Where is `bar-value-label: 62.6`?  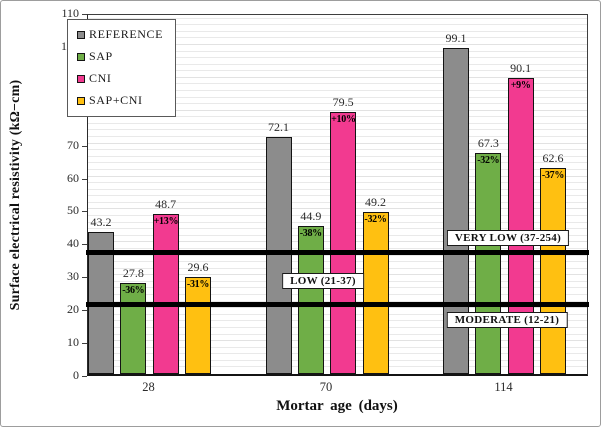
bar-value-label: 62.6 is located at coordinates (553, 158).